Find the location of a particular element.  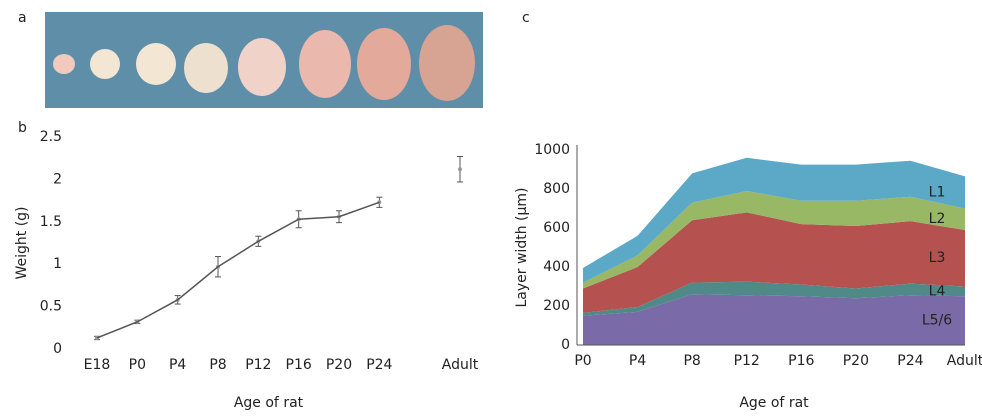

y-tick-label: 400 is located at coordinates (556, 267).